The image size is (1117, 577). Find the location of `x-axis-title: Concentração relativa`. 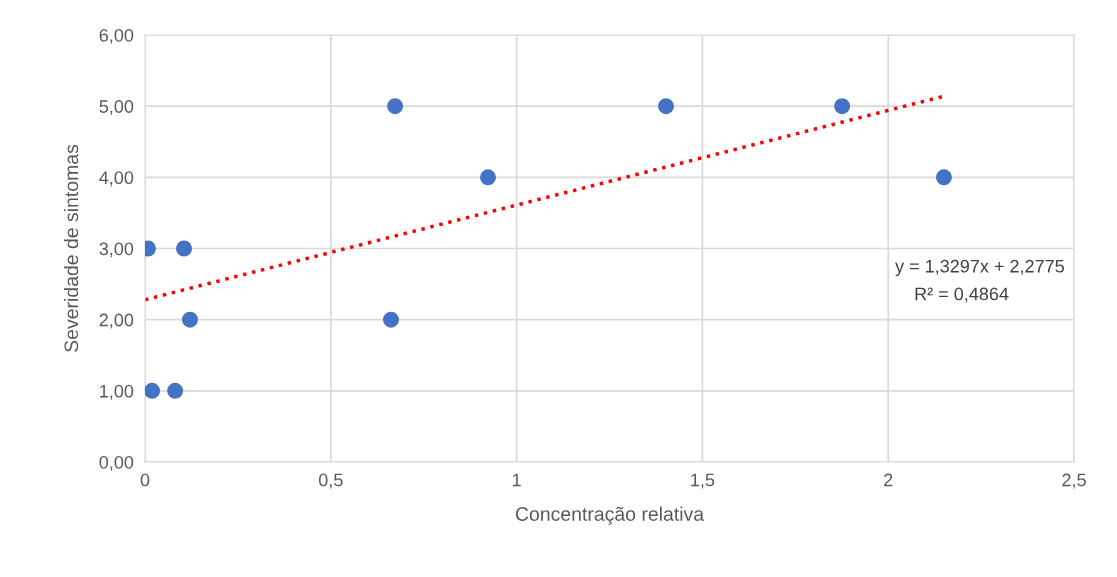

x-axis-title: Concentração relativa is located at coordinates (610, 515).